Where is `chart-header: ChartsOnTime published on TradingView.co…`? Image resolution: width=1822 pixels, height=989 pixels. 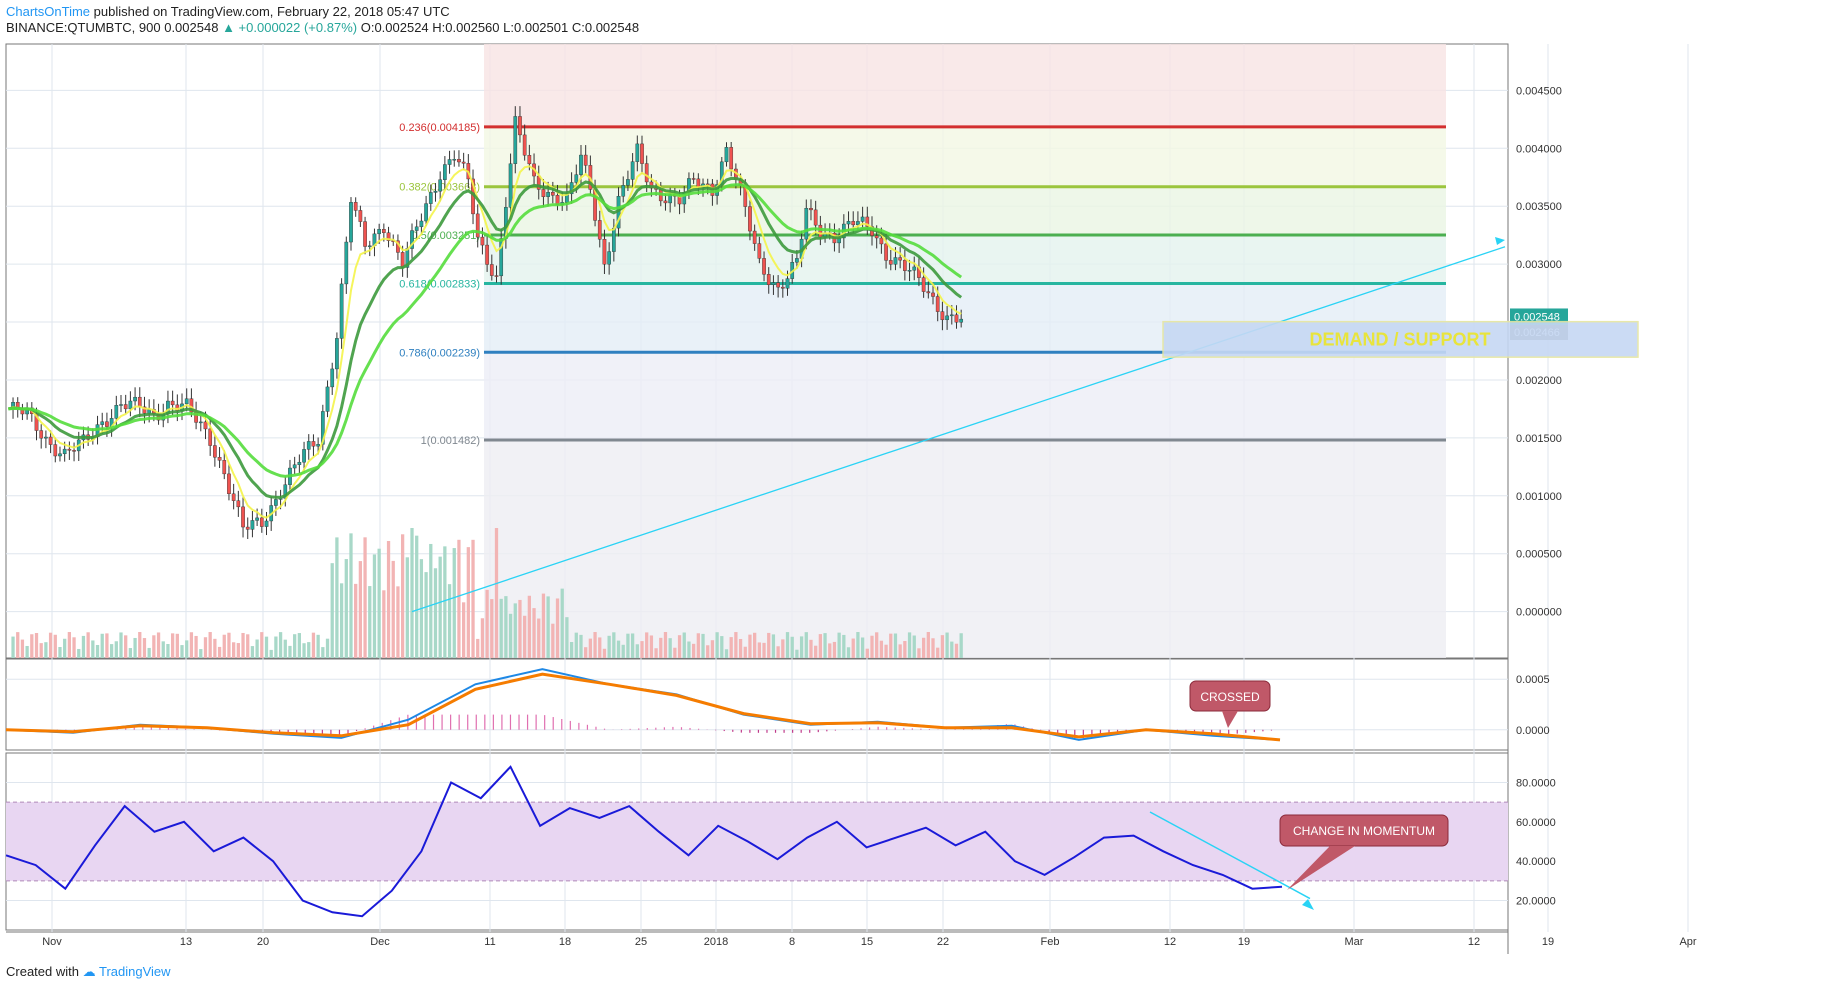
chart-header: ChartsOnTime published on TradingView.co… is located at coordinates (322, 20).